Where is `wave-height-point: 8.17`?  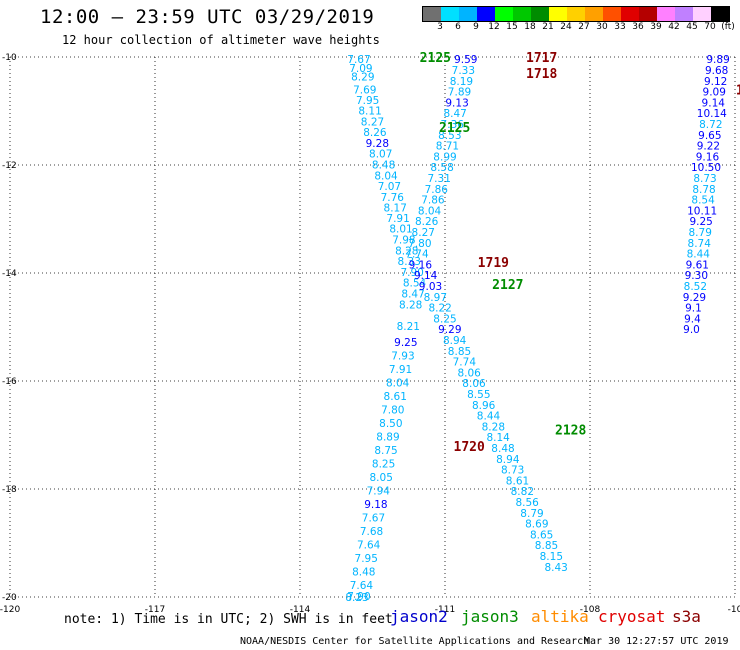 wave-height-point: 8.17 is located at coordinates (395, 209).